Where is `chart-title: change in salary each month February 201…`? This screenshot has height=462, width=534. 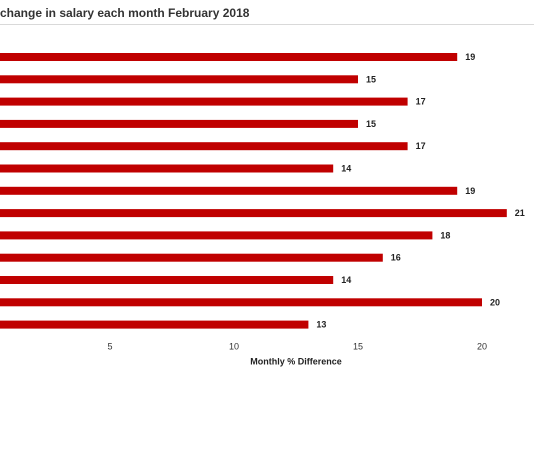 chart-title: change in salary each month February 201… is located at coordinates (125, 13).